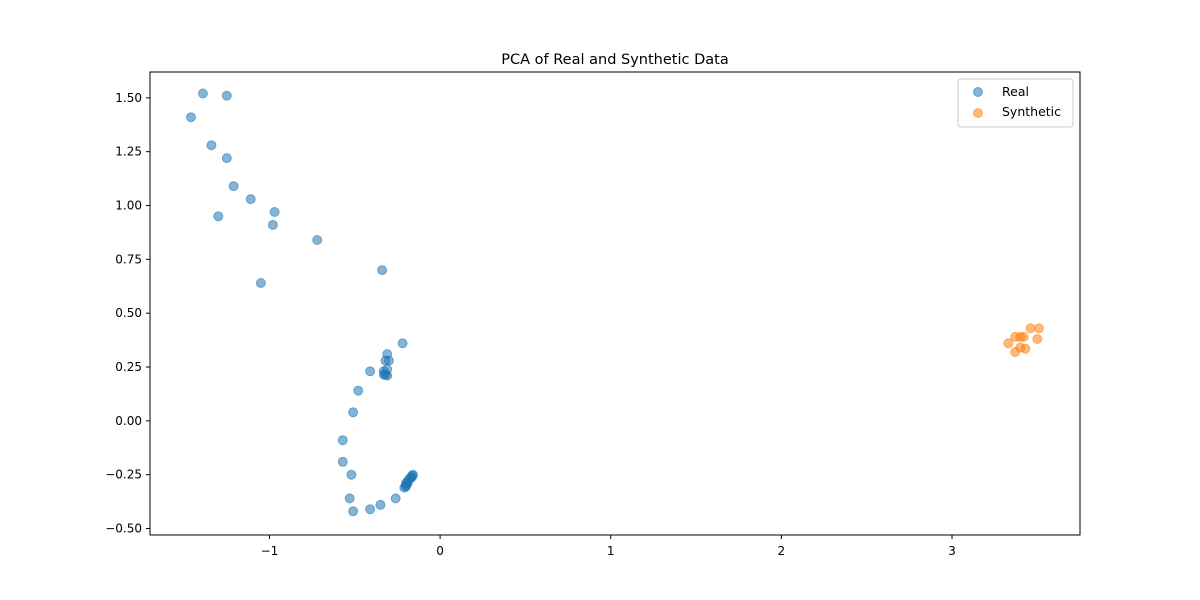 Image resolution: width=1200 pixels, height=600 pixels. I want to click on legend-label-synthetic: Synthetic, so click(1031, 111).